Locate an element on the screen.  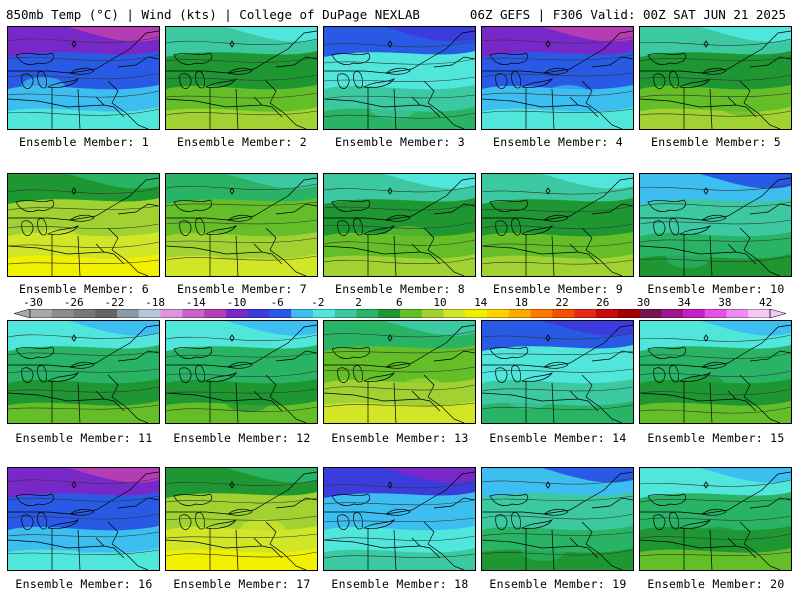
panel-label: Ensemble Member: 17 is located at coordinates (242, 584).